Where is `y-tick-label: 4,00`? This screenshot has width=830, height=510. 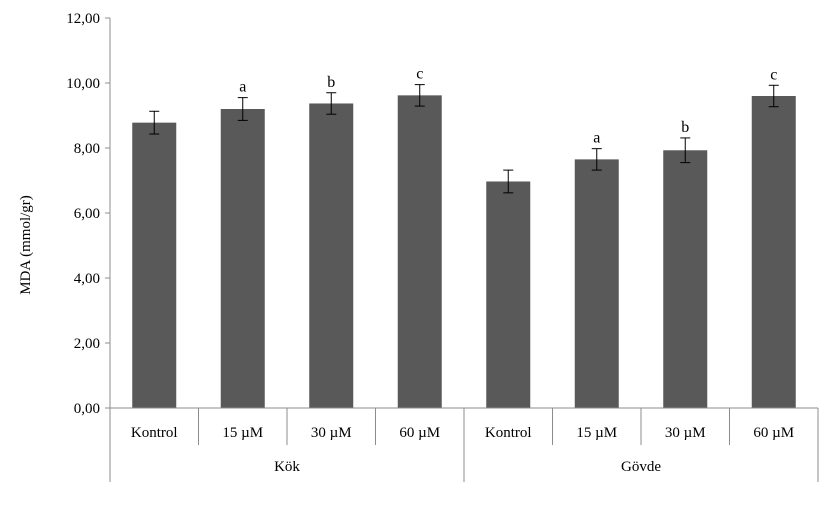 y-tick-label: 4,00 is located at coordinates (87, 279).